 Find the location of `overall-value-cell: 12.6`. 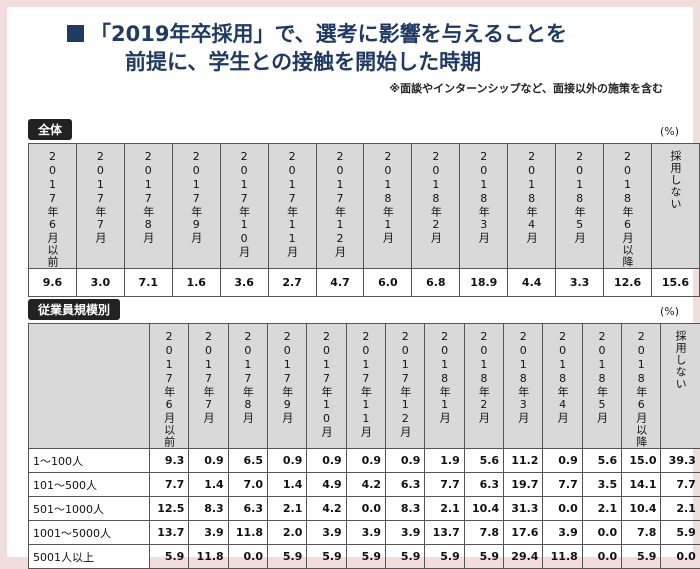

overall-value-cell: 12.6 is located at coordinates (628, 283).